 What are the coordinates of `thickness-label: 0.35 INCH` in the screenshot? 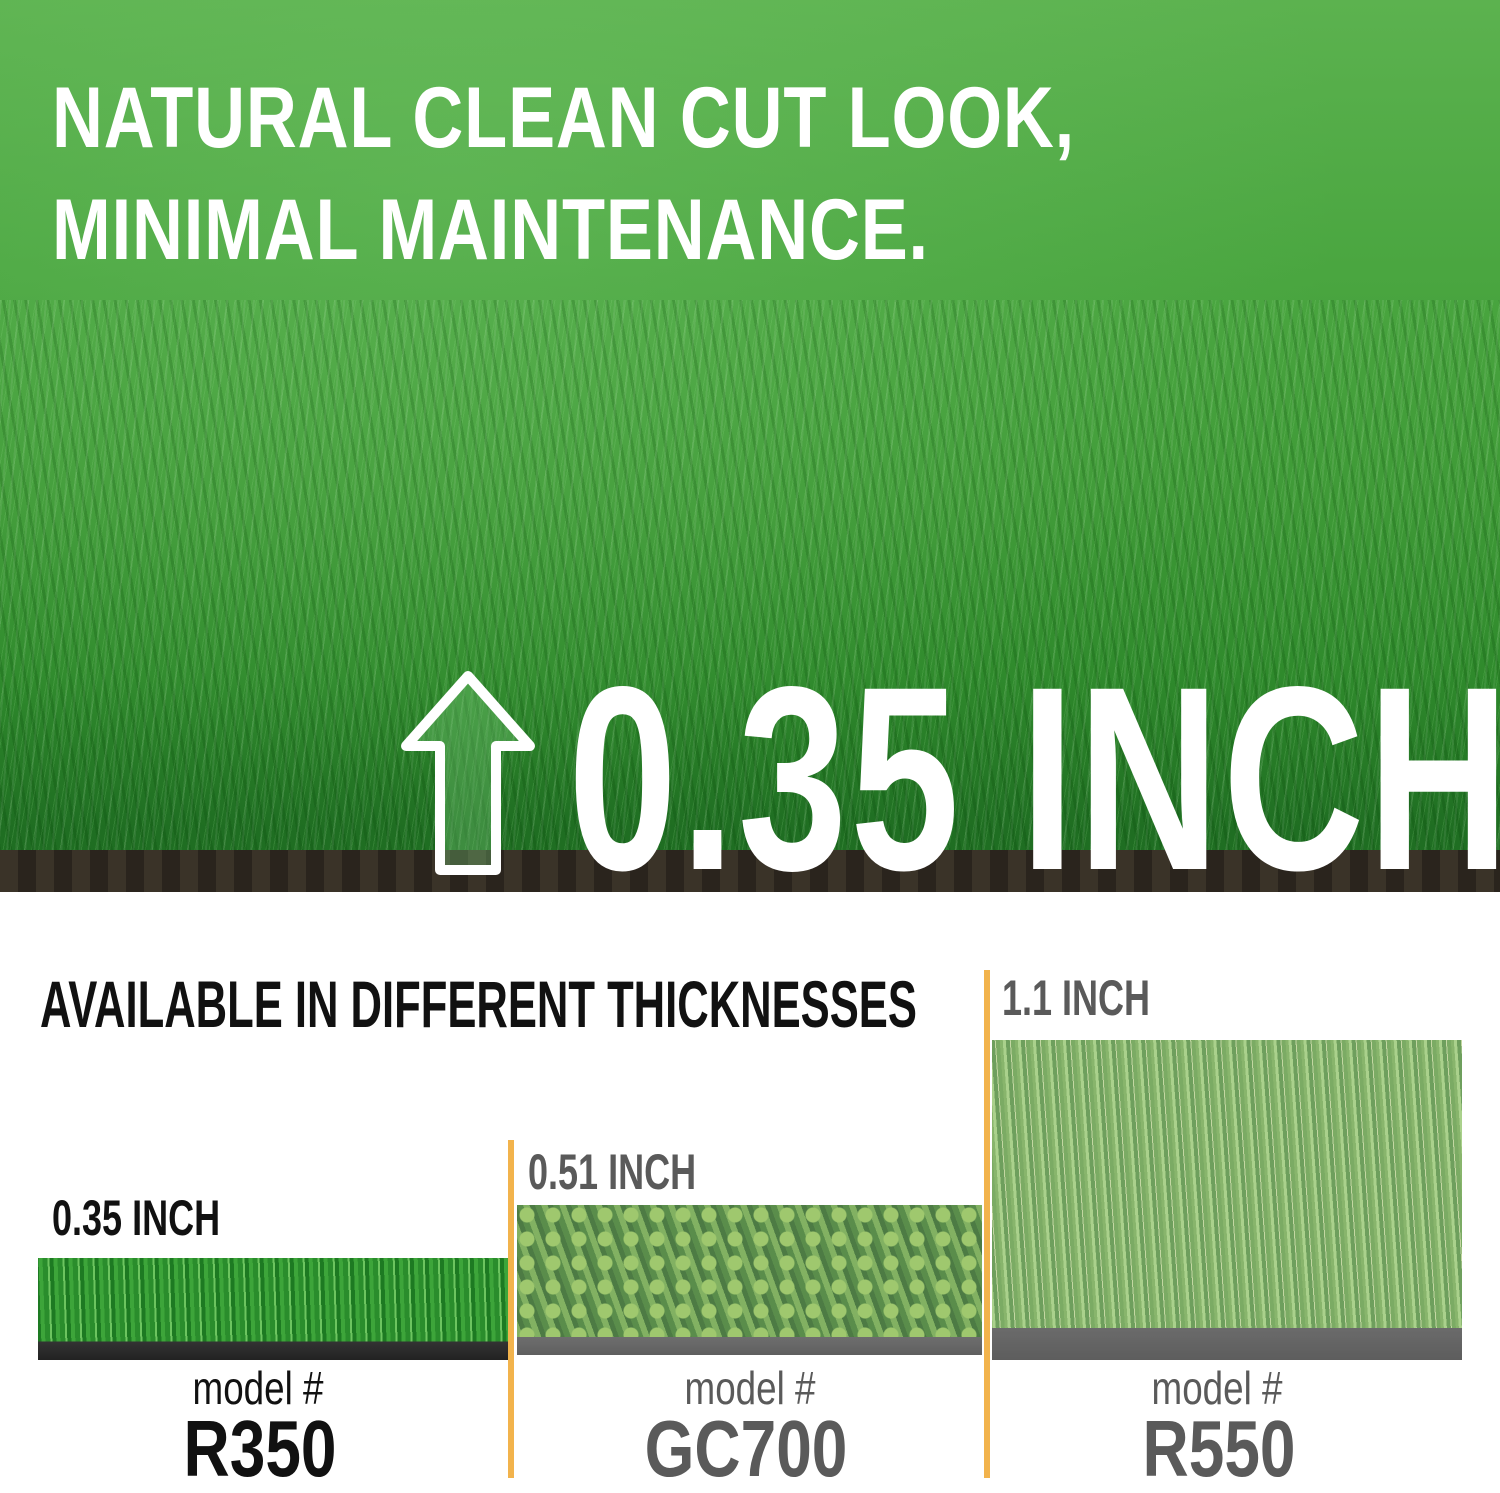 It's located at (136, 1218).